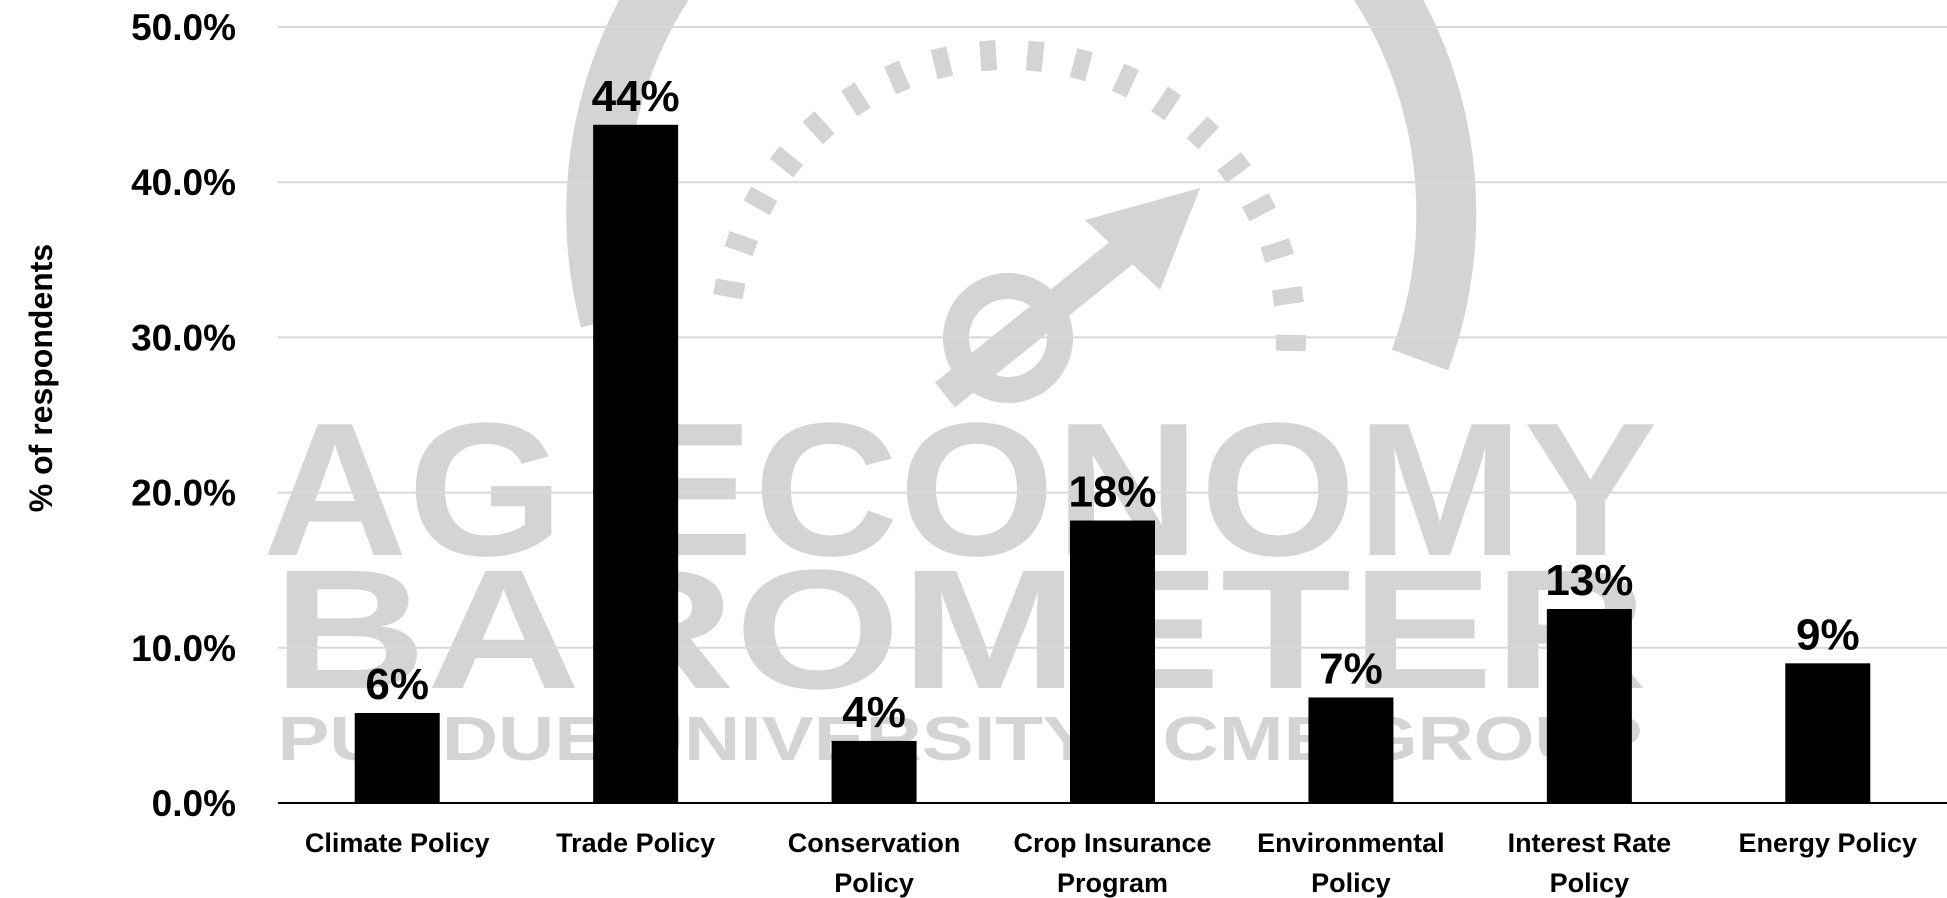 The height and width of the screenshot is (898, 1947). What do you see at coordinates (183, 415) in the screenshot?
I see `y-axis-tick-labels: 0.0% 10.0% 20.0% 30.0% 40.0% 50.0%` at bounding box center [183, 415].